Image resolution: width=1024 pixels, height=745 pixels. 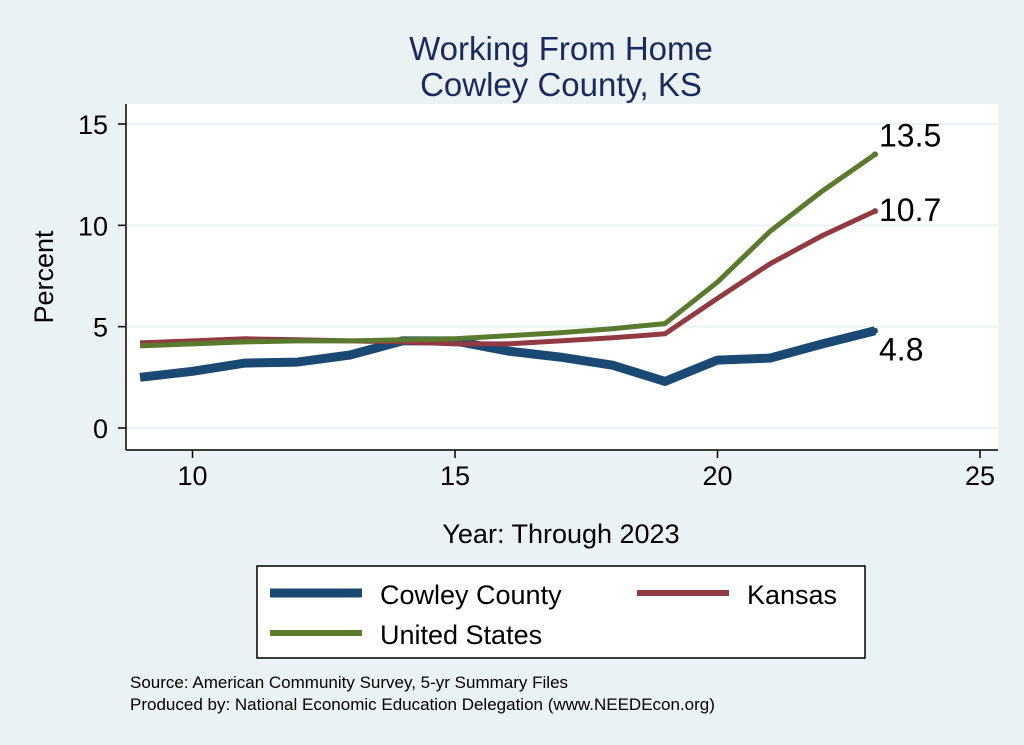 I want to click on x-tick-label-25: 25, so click(x=980, y=476).